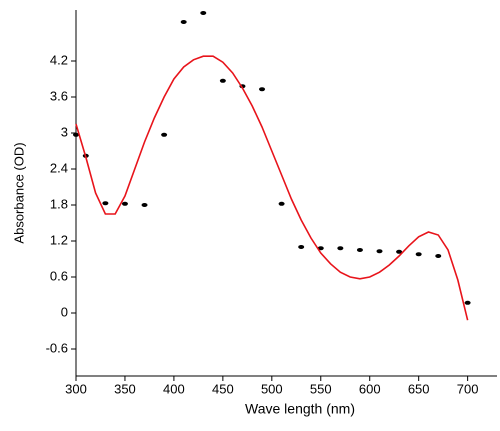  I want to click on y-tick-label: 0.6, so click(59, 275).